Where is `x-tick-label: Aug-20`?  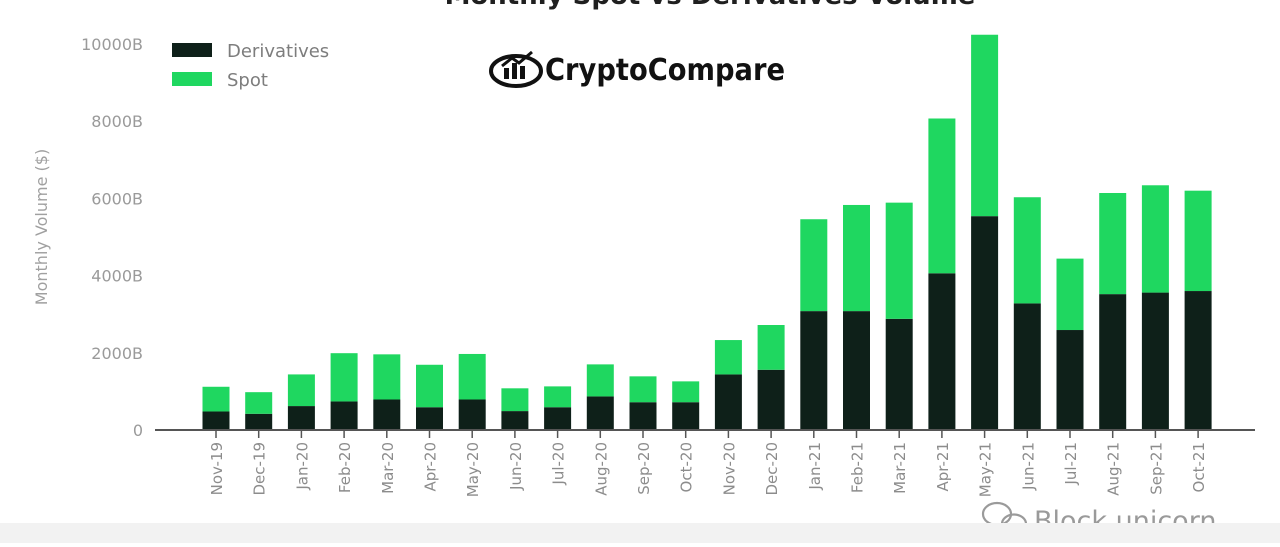
x-tick-label: Aug-20 is located at coordinates (601, 469).